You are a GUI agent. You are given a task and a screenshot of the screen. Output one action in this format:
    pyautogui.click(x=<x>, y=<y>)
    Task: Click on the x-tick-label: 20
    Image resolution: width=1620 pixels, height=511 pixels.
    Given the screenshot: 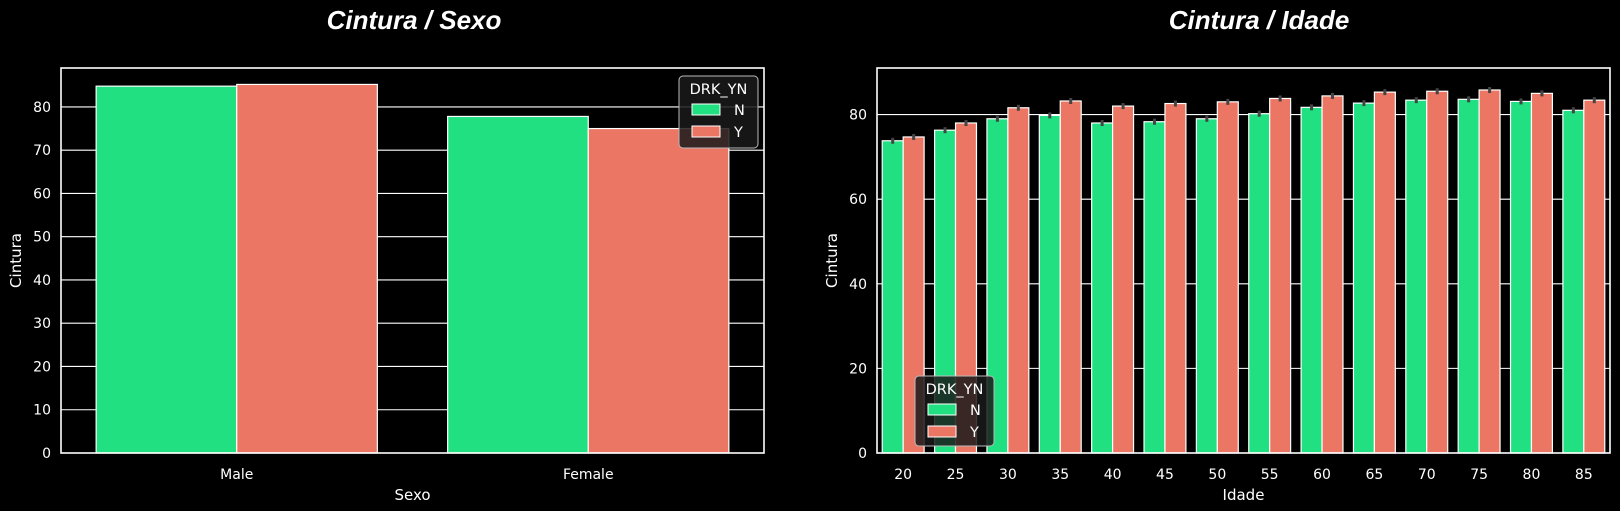 What is the action you would take?
    pyautogui.click(x=903, y=475)
    